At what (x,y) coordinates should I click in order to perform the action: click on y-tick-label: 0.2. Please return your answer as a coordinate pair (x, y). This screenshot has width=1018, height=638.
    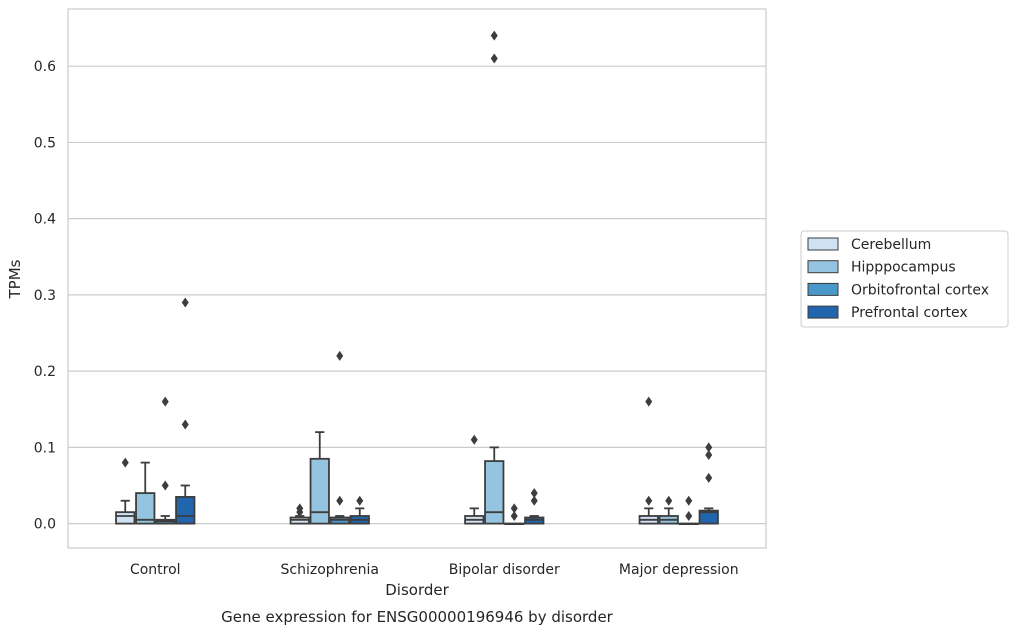
    Looking at the image, I should click on (45, 372).